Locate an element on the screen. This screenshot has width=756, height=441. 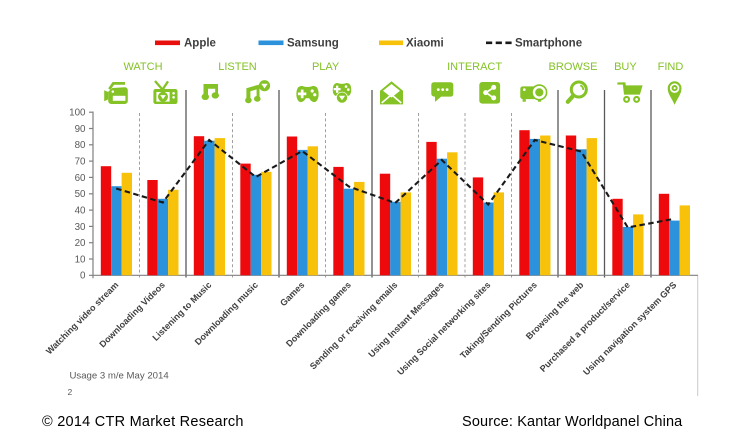
svg-text: 20 is located at coordinates (80, 243).